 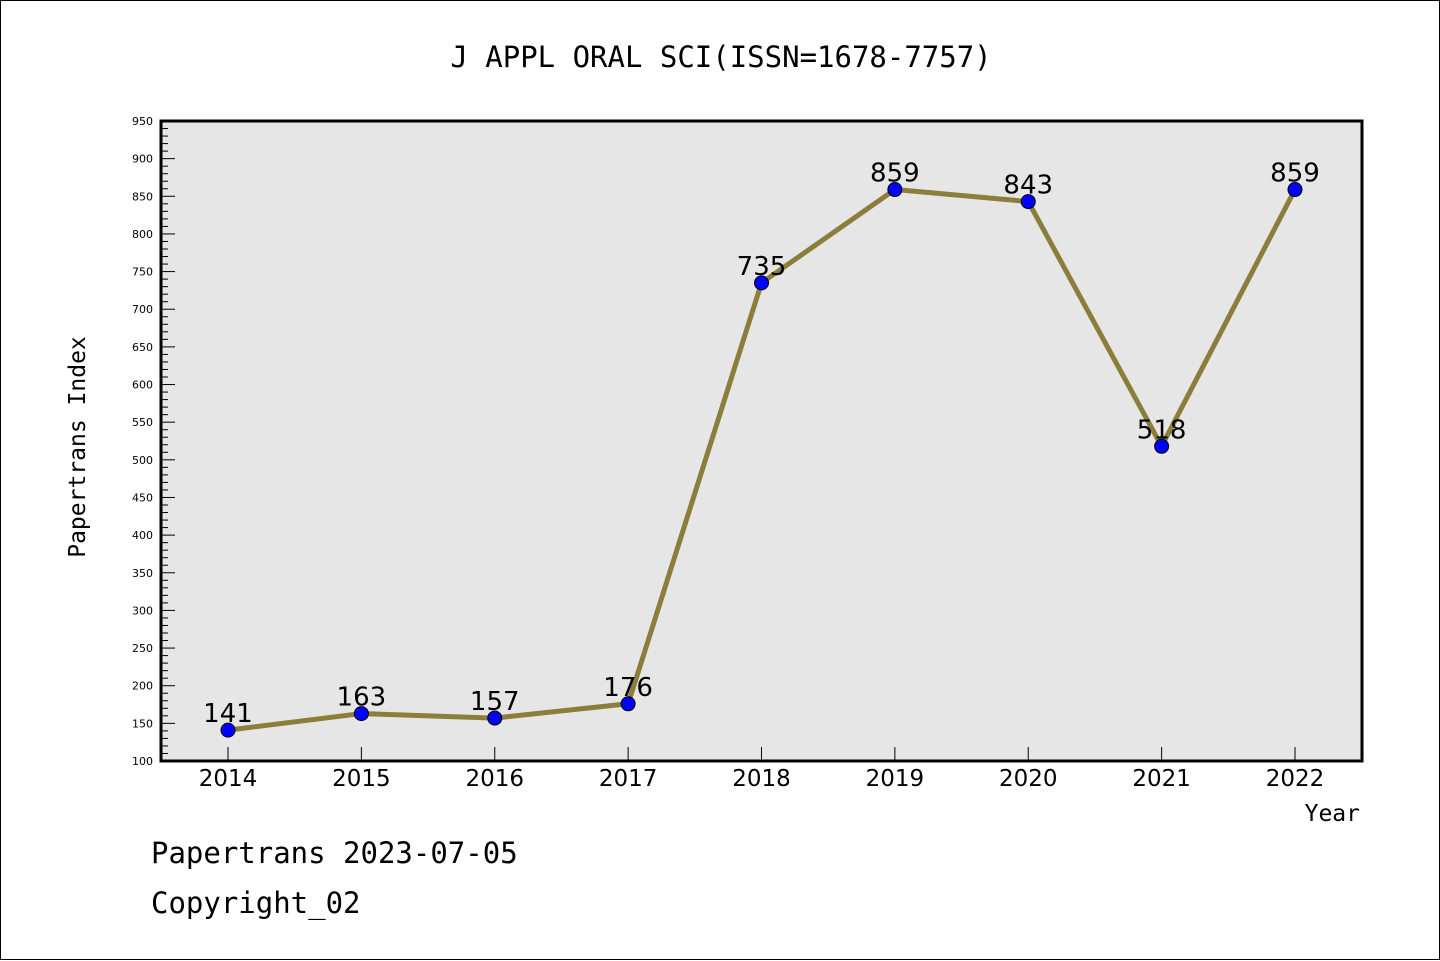 I want to click on x-tick-label: 2014, so click(x=228, y=779).